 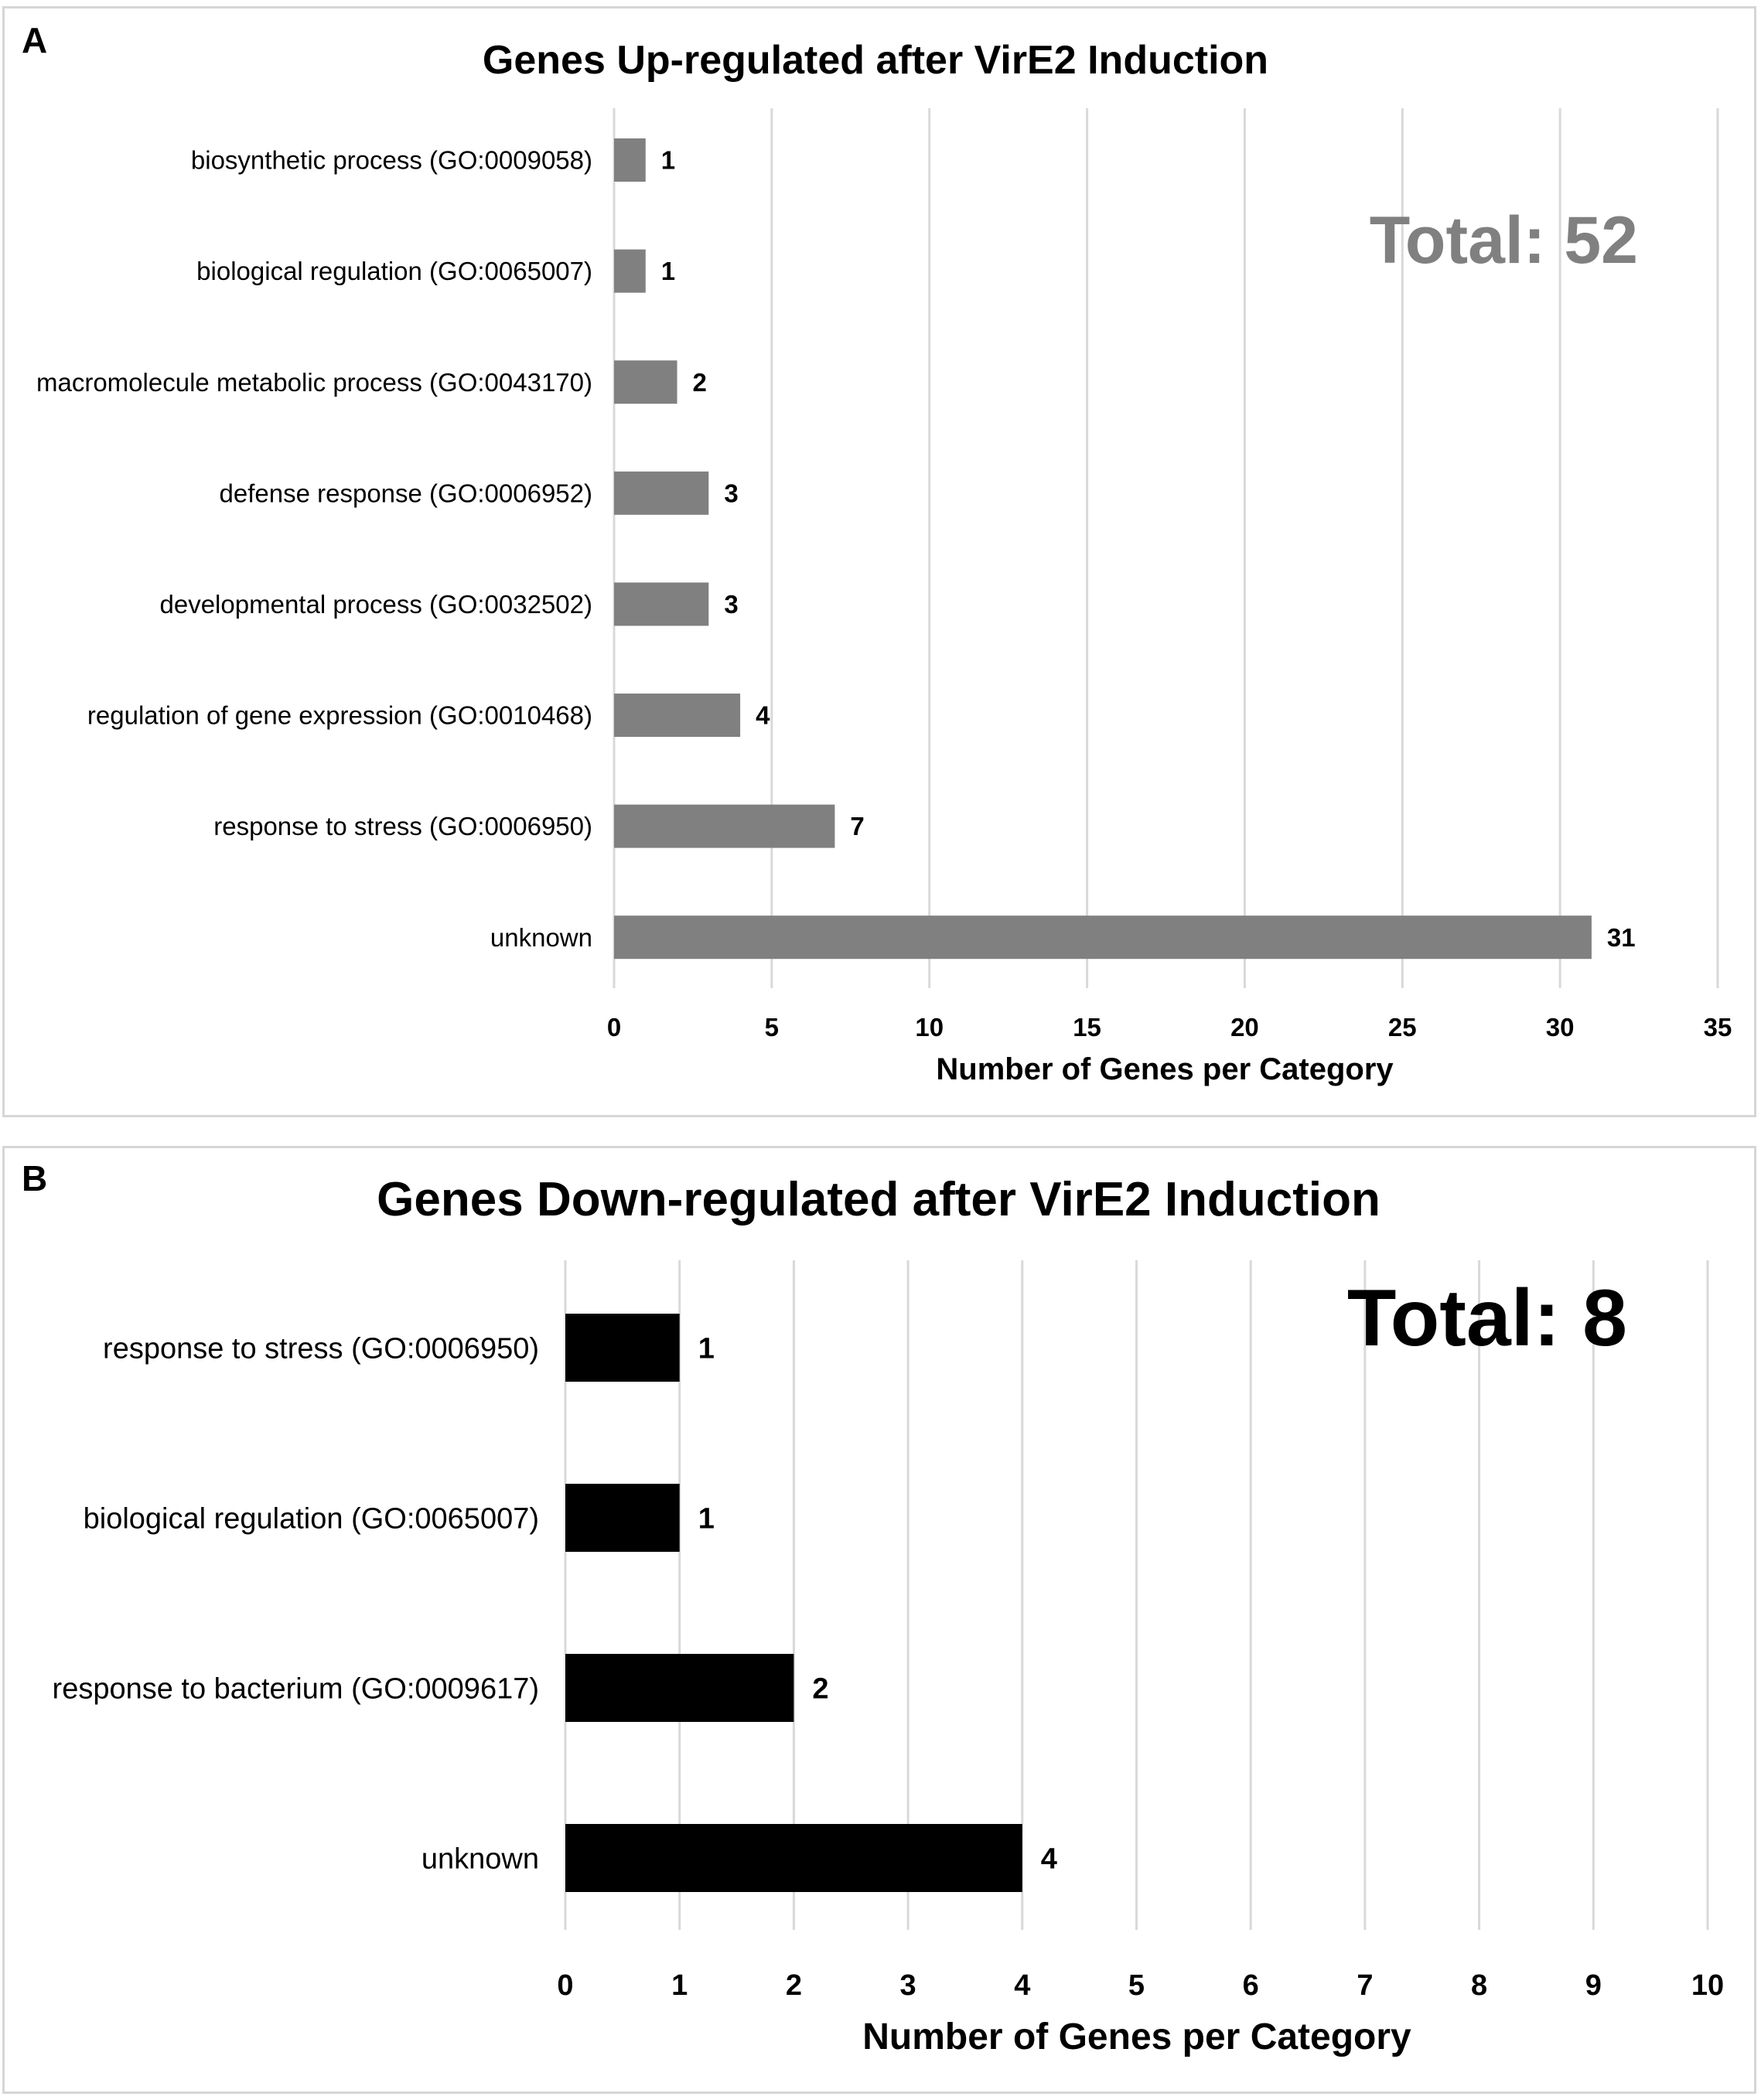 I want to click on chart-title: Genes Up-regulated after VirE2 Induction, so click(x=876, y=60).